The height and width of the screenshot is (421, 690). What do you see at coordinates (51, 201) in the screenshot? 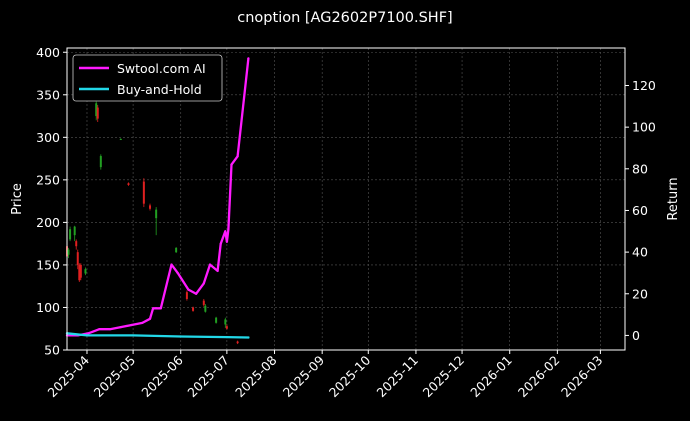
I see `left-axis: 50 100 150 200 250 300 350 400` at bounding box center [51, 201].